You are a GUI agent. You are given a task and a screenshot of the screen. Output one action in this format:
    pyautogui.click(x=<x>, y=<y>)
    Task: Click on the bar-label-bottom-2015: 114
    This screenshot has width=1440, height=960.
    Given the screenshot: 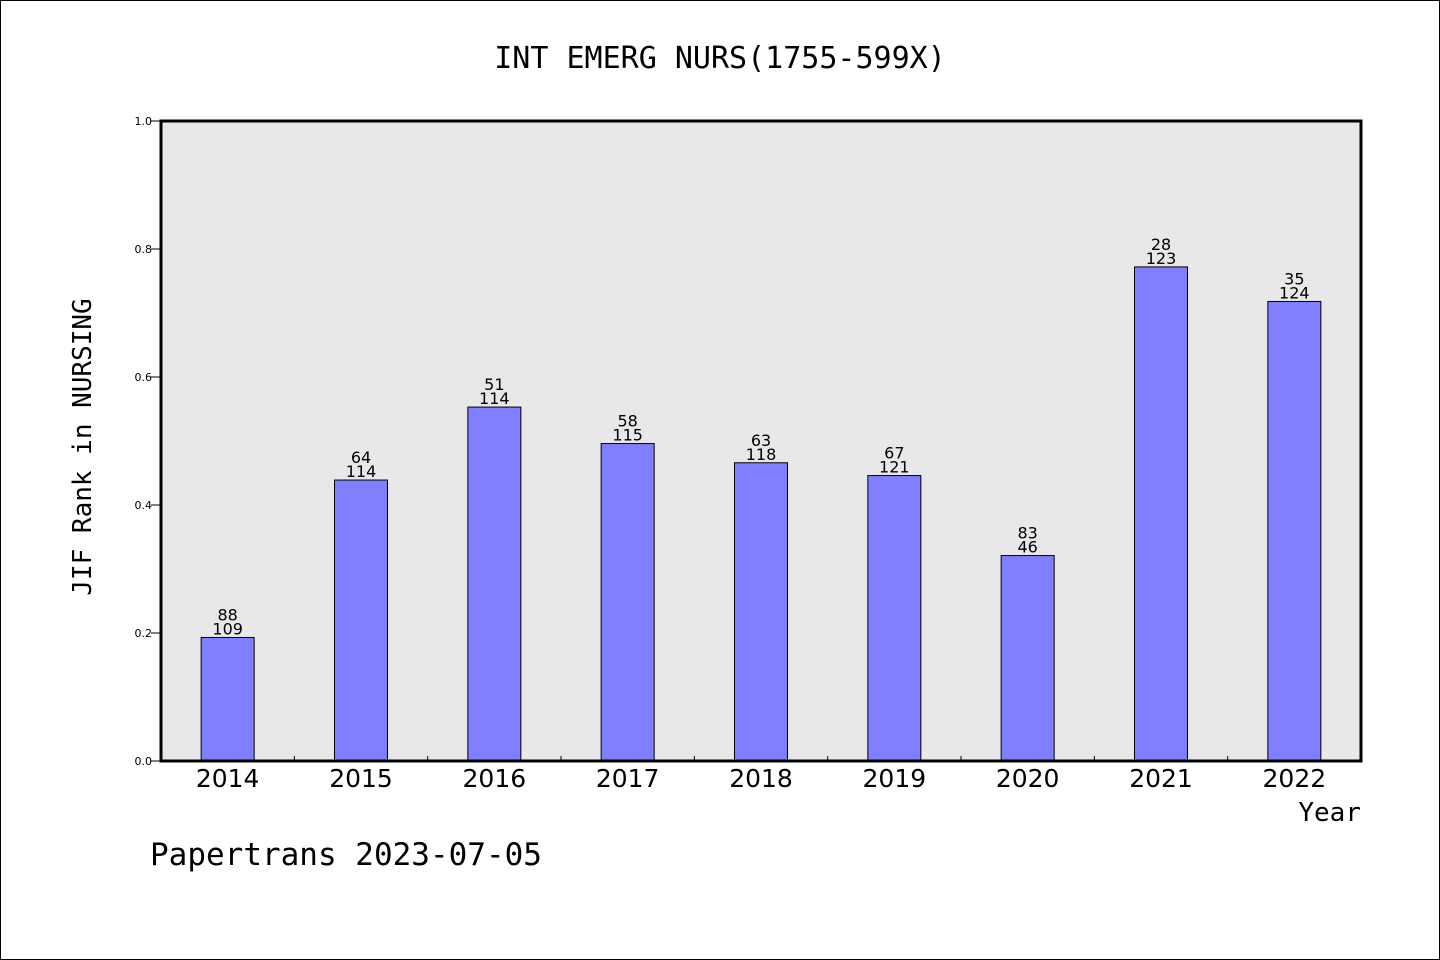 What is the action you would take?
    pyautogui.click(x=361, y=471)
    